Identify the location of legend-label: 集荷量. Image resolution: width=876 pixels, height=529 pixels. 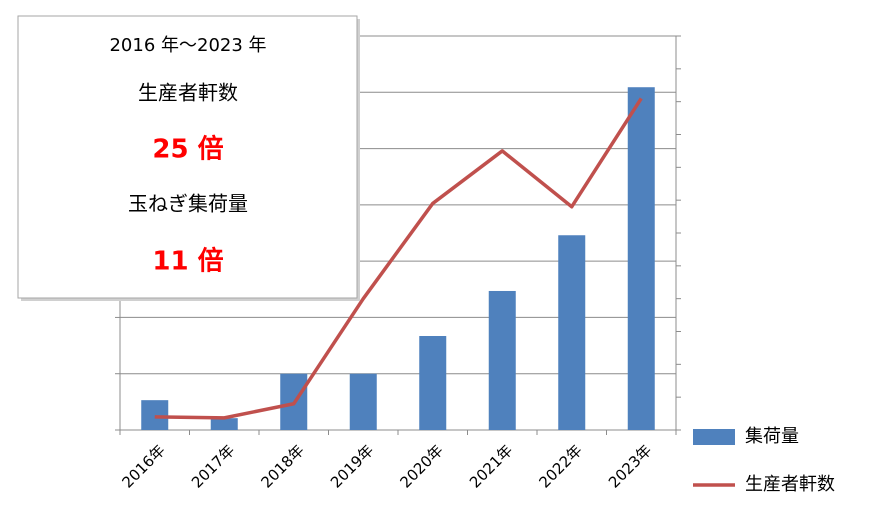
(772, 436).